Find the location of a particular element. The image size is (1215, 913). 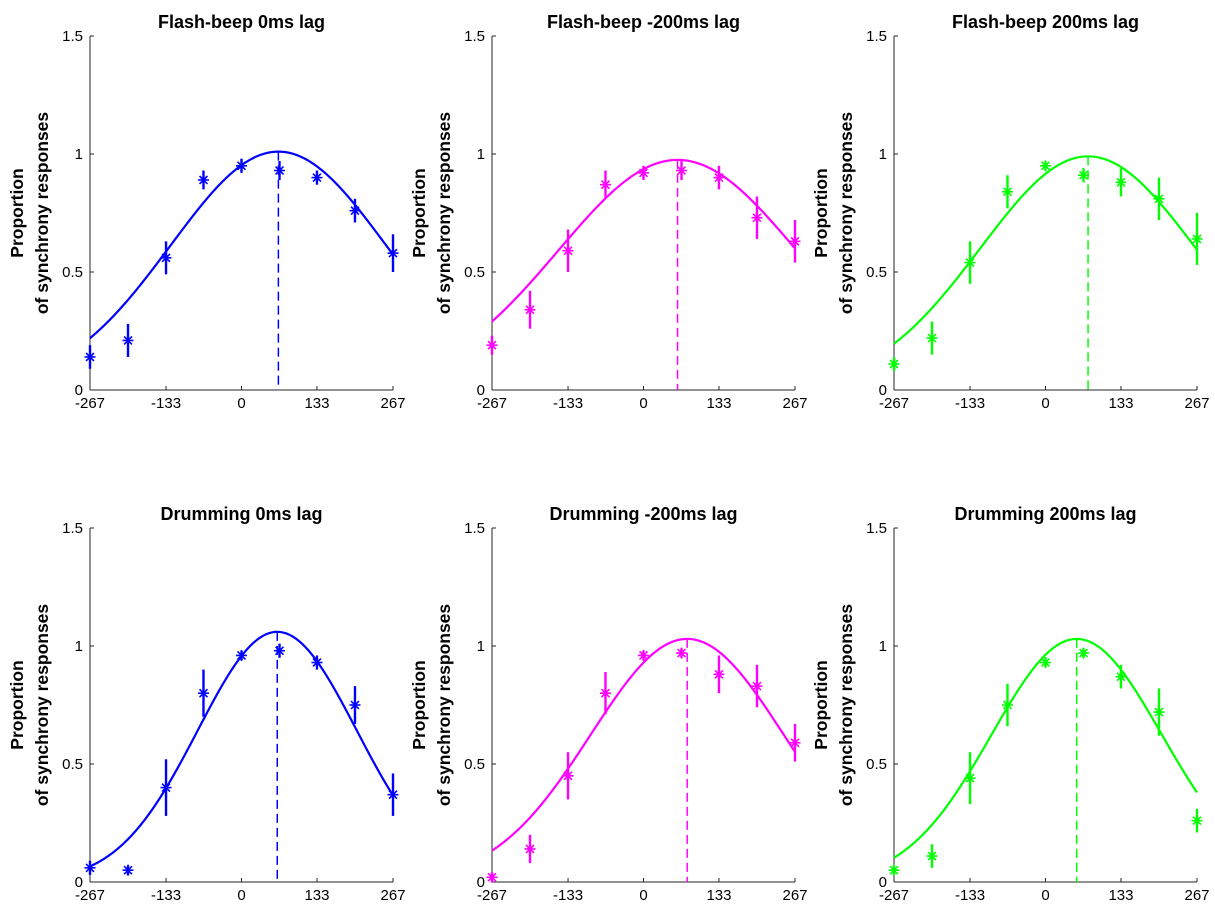

chart-title: Flash-beep 0ms lag is located at coordinates (241, 22).